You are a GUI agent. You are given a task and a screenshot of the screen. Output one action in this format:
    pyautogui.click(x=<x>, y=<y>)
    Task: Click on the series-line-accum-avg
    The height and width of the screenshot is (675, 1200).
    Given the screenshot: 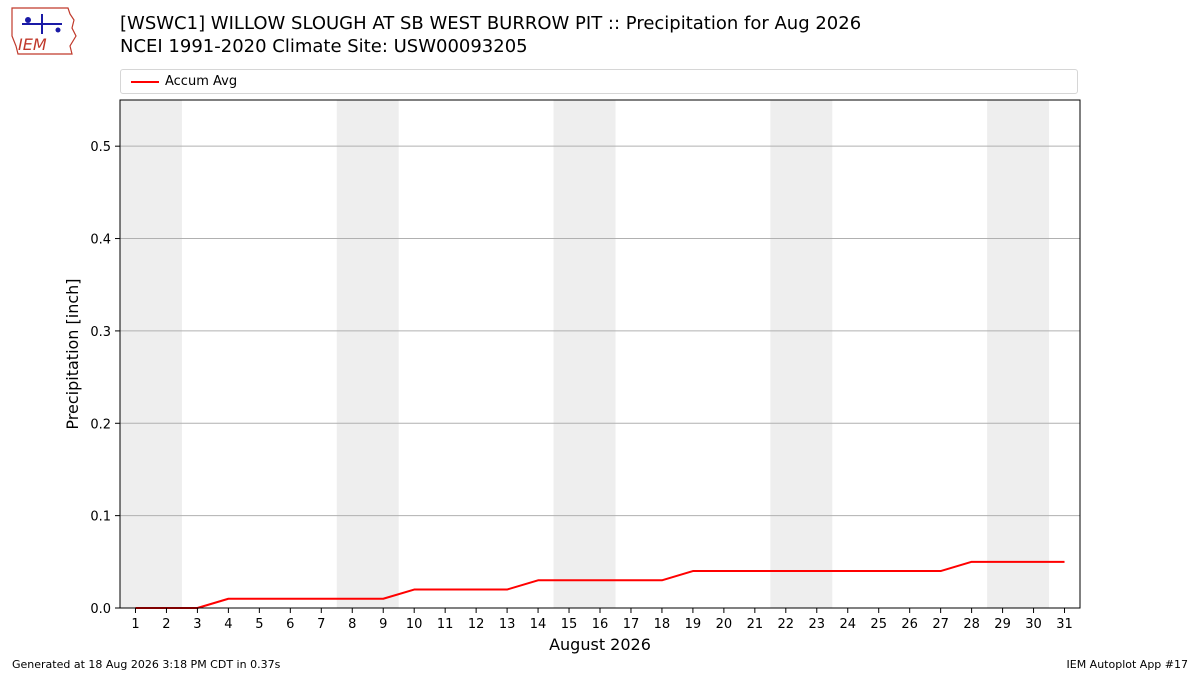 What is the action you would take?
    pyautogui.click(x=600, y=584)
    